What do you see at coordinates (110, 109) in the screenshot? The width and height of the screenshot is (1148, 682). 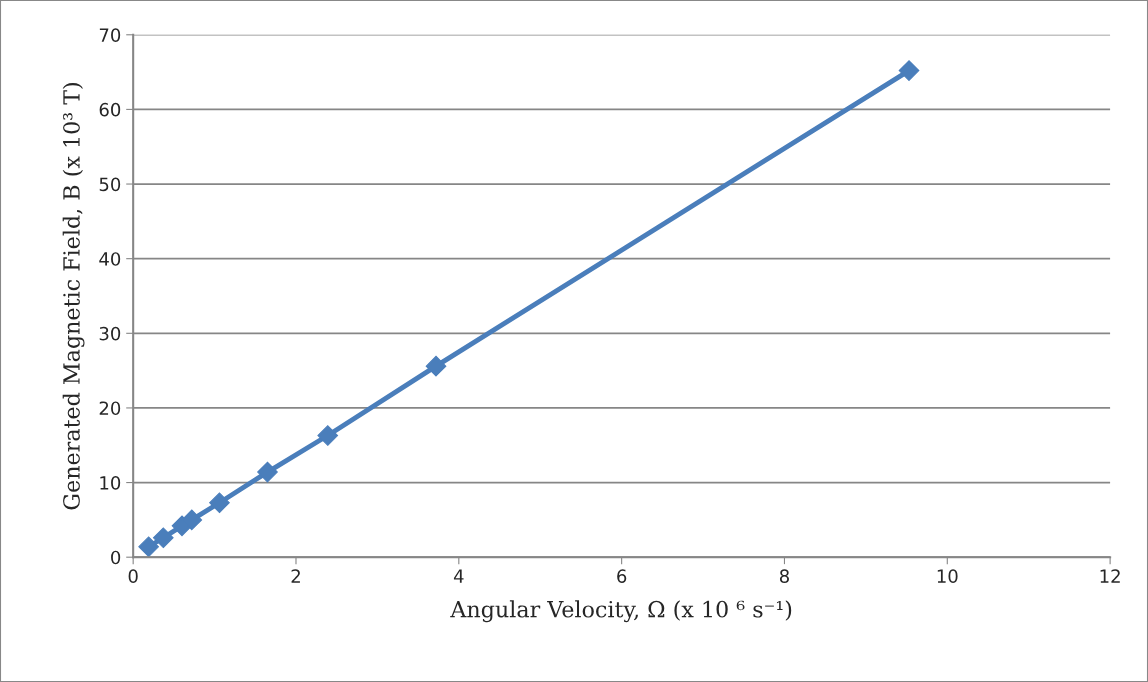 I see `y-tick-label: 60` at bounding box center [110, 109].